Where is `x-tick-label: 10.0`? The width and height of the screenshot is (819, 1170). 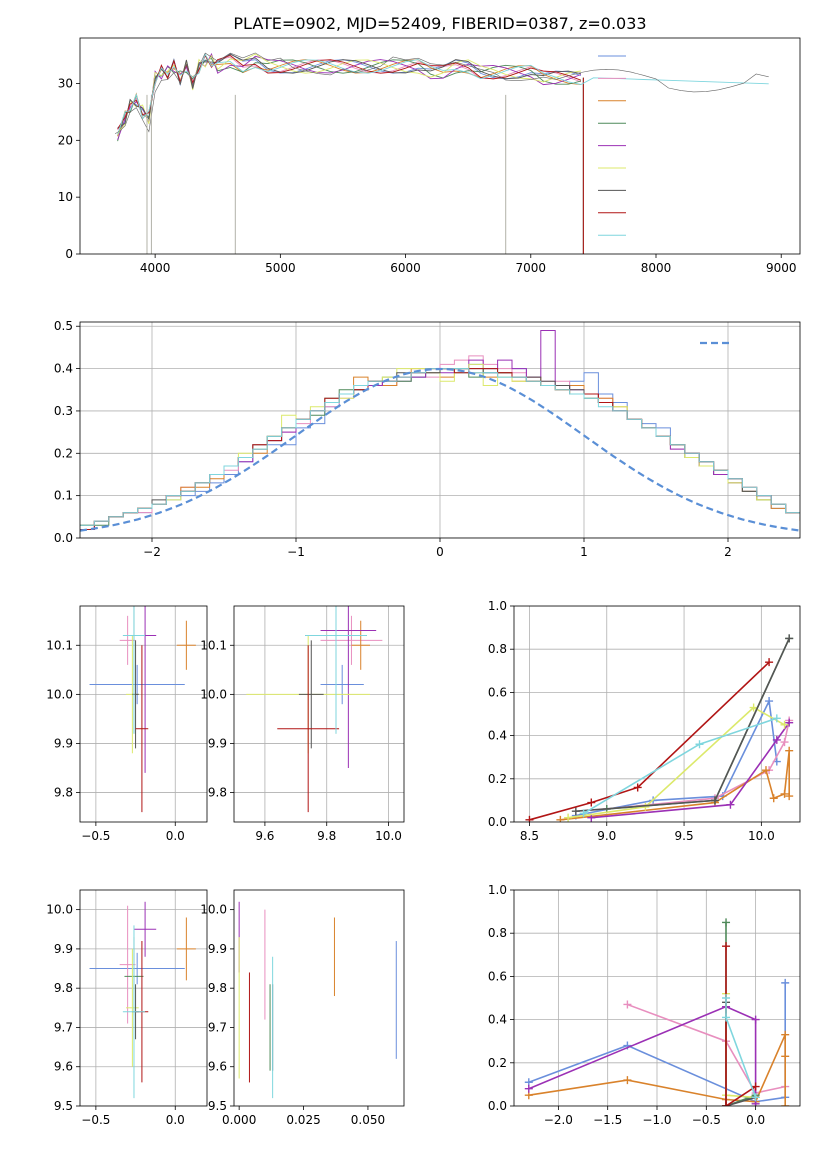
x-tick-label: 10.0 is located at coordinates (388, 836).